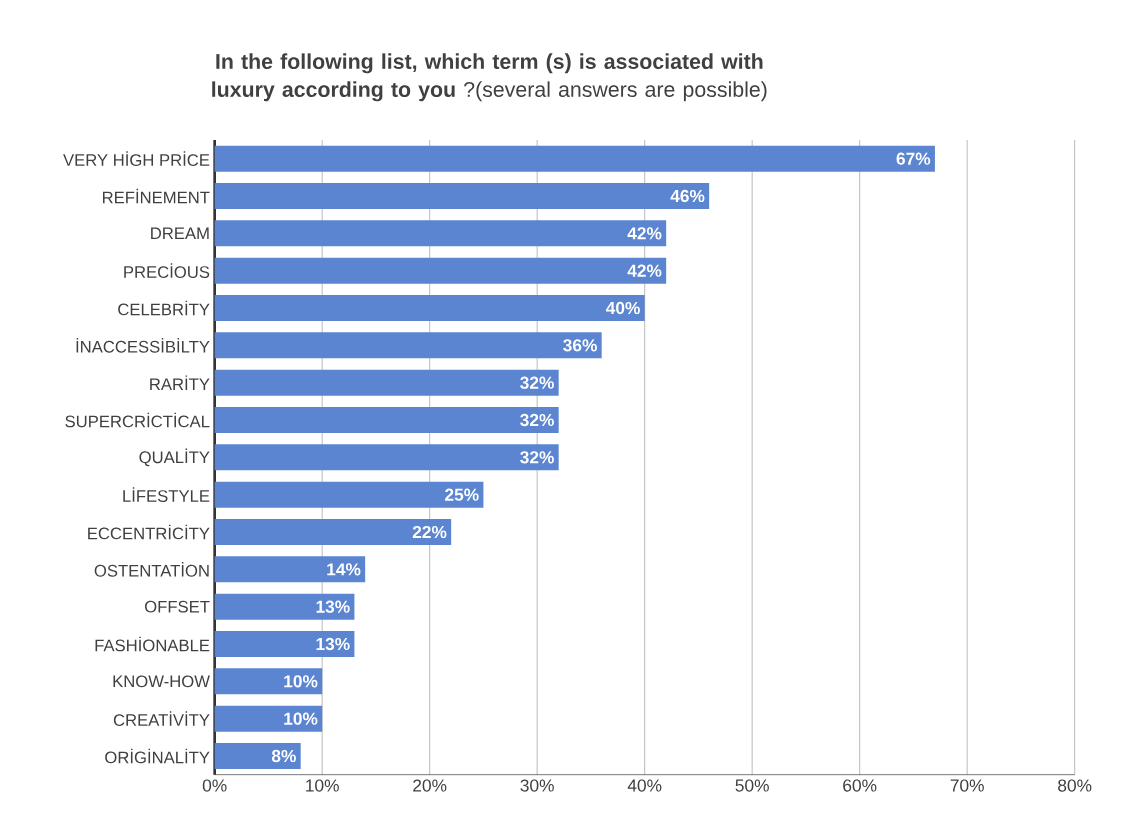 The image size is (1124, 832). What do you see at coordinates (137, 420) in the screenshot?
I see `y-tick-label: SUPERCRİCTİCAL` at bounding box center [137, 420].